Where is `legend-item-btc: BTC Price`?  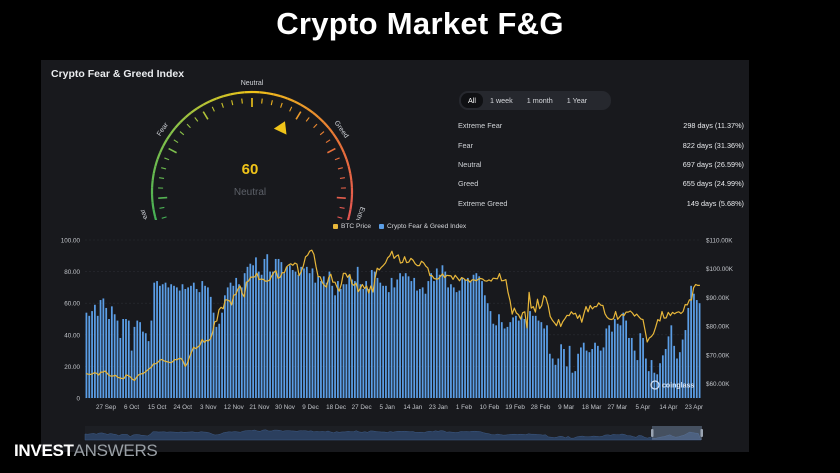
legend-item-btc: BTC Price is located at coordinates (352, 226).